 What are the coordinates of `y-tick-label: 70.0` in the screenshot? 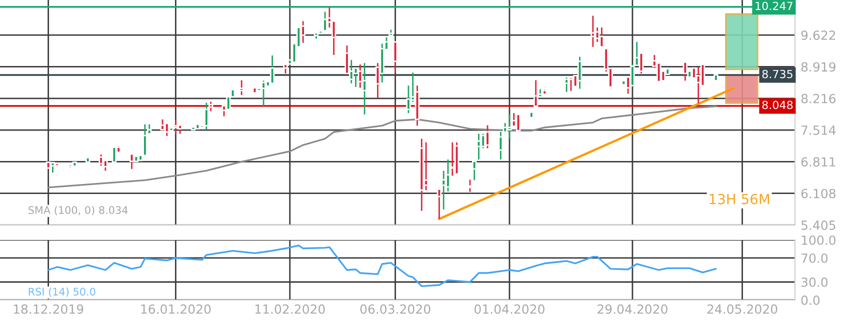 It's located at (815, 258).